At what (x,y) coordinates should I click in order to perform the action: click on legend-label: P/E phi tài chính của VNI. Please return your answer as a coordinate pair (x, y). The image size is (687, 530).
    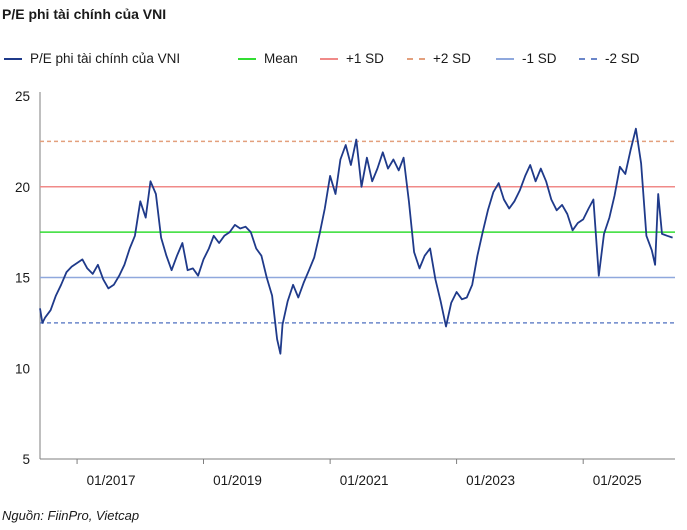
    Looking at the image, I should click on (105, 58).